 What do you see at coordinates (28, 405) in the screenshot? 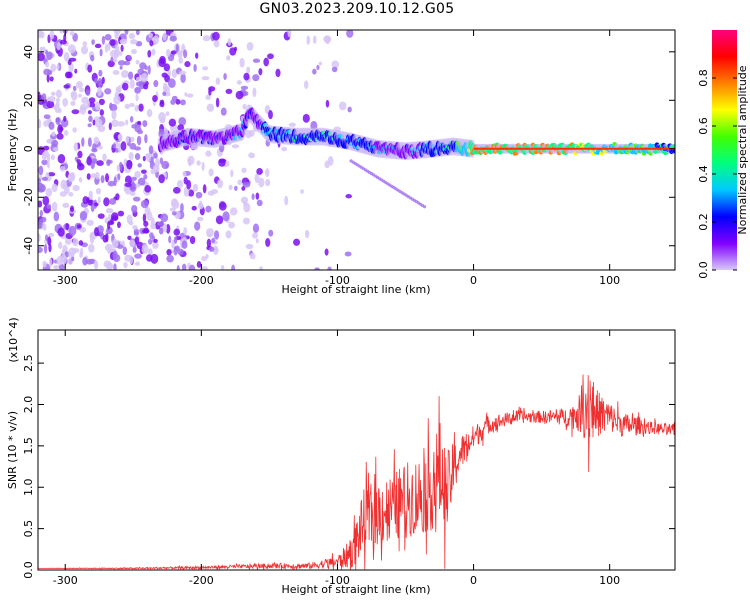
I see `y-tick-label: 2.0` at bounding box center [28, 405].